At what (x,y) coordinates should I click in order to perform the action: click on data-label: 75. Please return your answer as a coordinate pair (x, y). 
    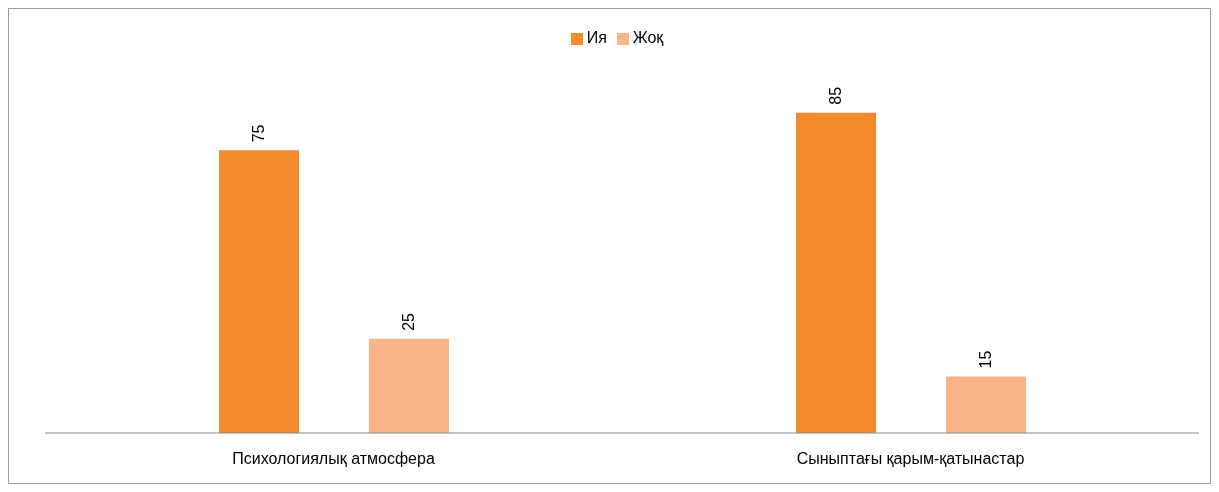
    Looking at the image, I should click on (259, 133).